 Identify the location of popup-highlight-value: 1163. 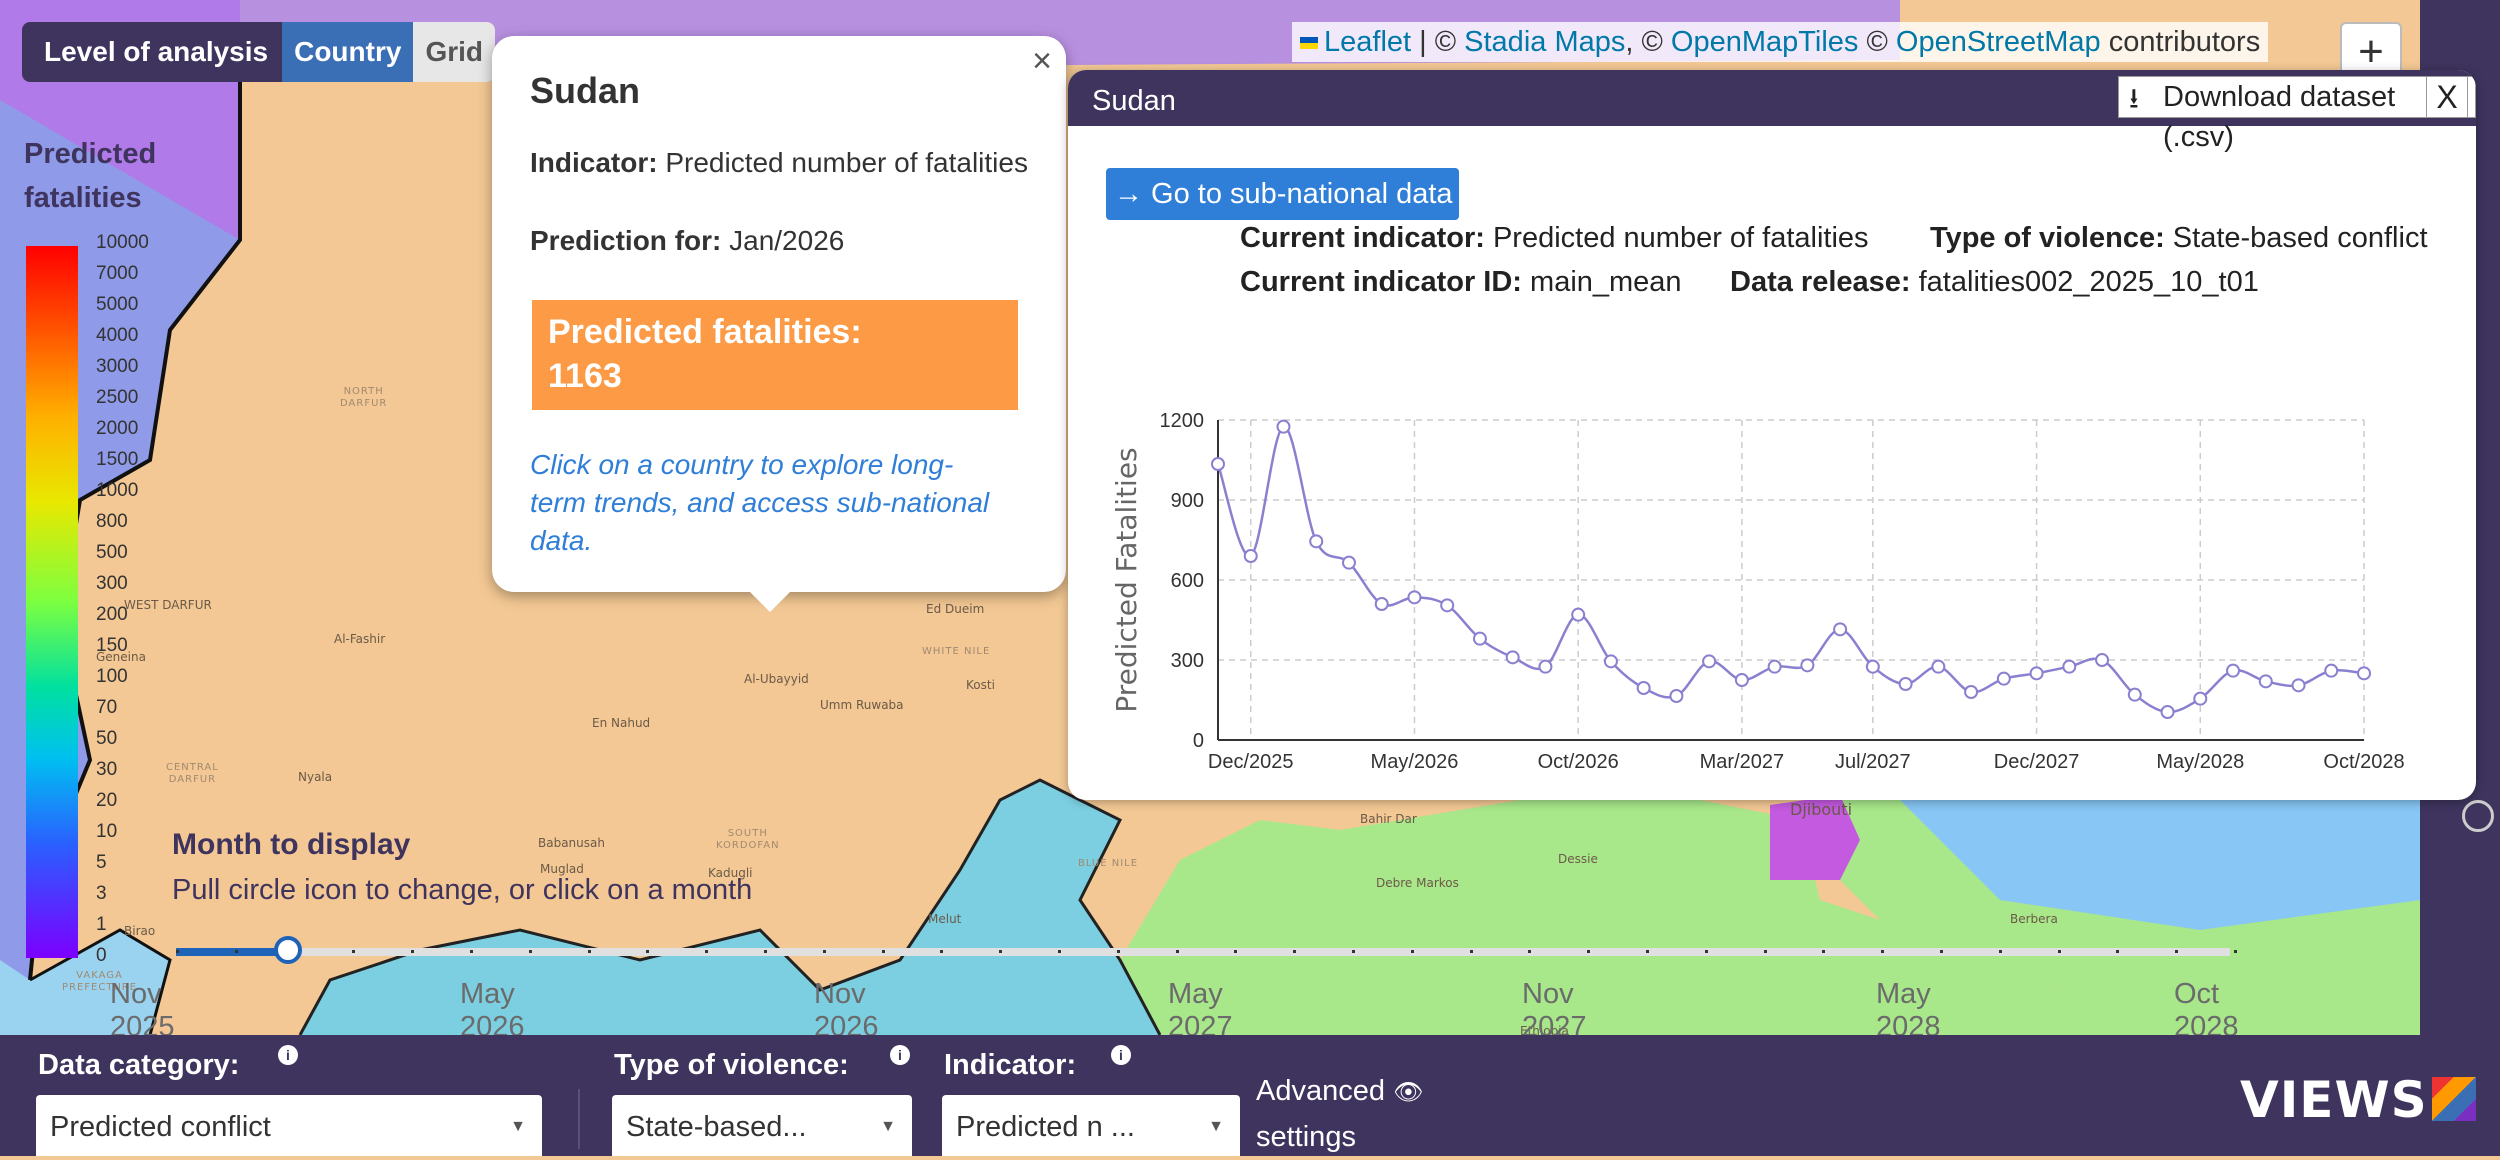
(585, 376).